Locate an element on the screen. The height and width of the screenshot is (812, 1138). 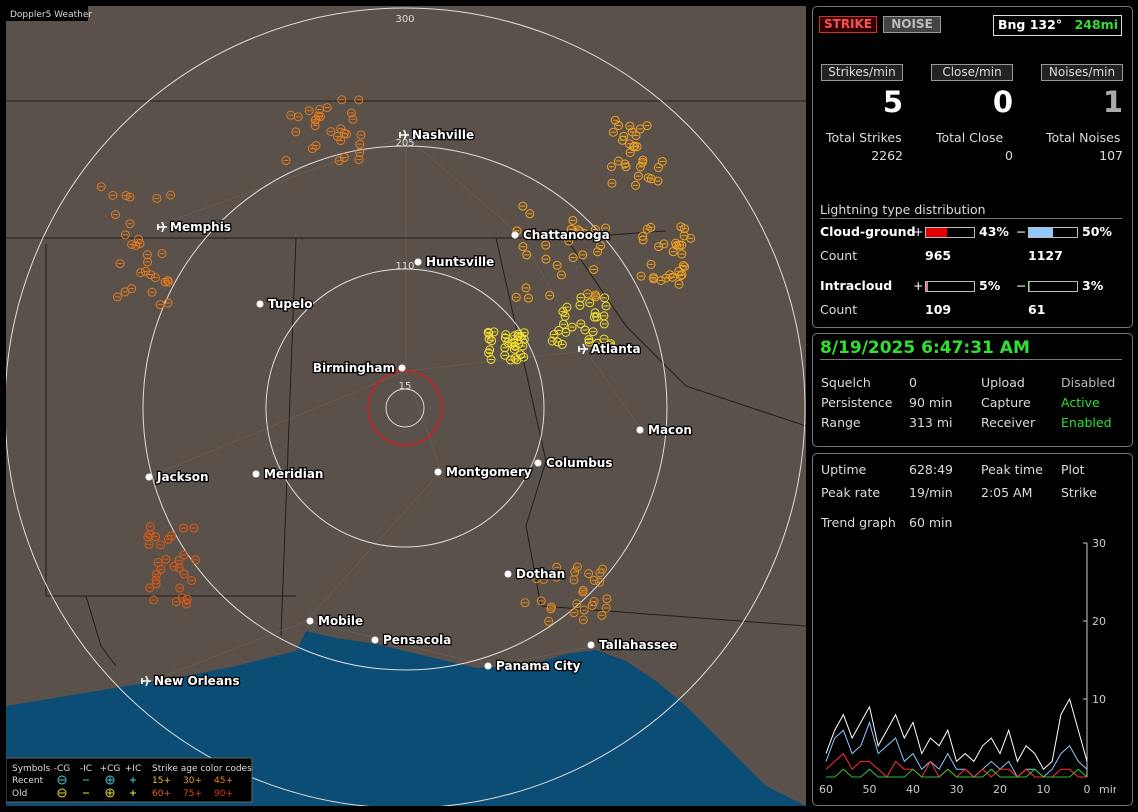
setting: Capture is located at coordinates (1006, 402).